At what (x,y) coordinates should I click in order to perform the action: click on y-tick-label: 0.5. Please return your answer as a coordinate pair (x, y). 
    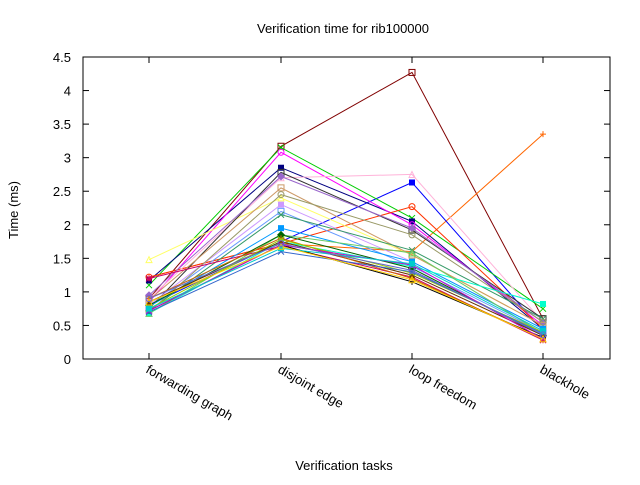
    Looking at the image, I should click on (62, 325).